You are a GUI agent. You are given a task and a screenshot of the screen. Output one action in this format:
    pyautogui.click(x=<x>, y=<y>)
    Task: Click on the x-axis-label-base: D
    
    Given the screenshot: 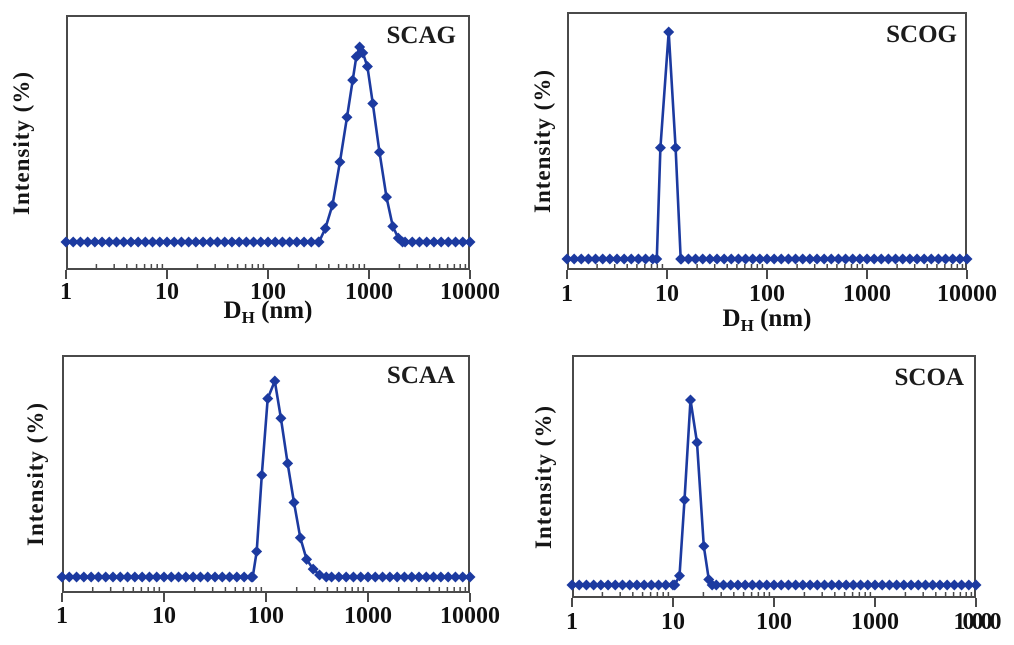 What is the action you would take?
    pyautogui.click(x=232, y=310)
    